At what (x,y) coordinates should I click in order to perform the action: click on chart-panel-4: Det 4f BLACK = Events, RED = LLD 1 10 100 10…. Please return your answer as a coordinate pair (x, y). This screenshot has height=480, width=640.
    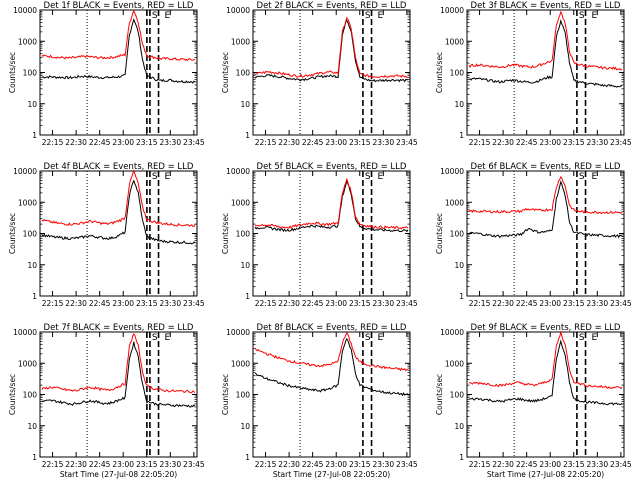
    Looking at the image, I should click on (106, 235).